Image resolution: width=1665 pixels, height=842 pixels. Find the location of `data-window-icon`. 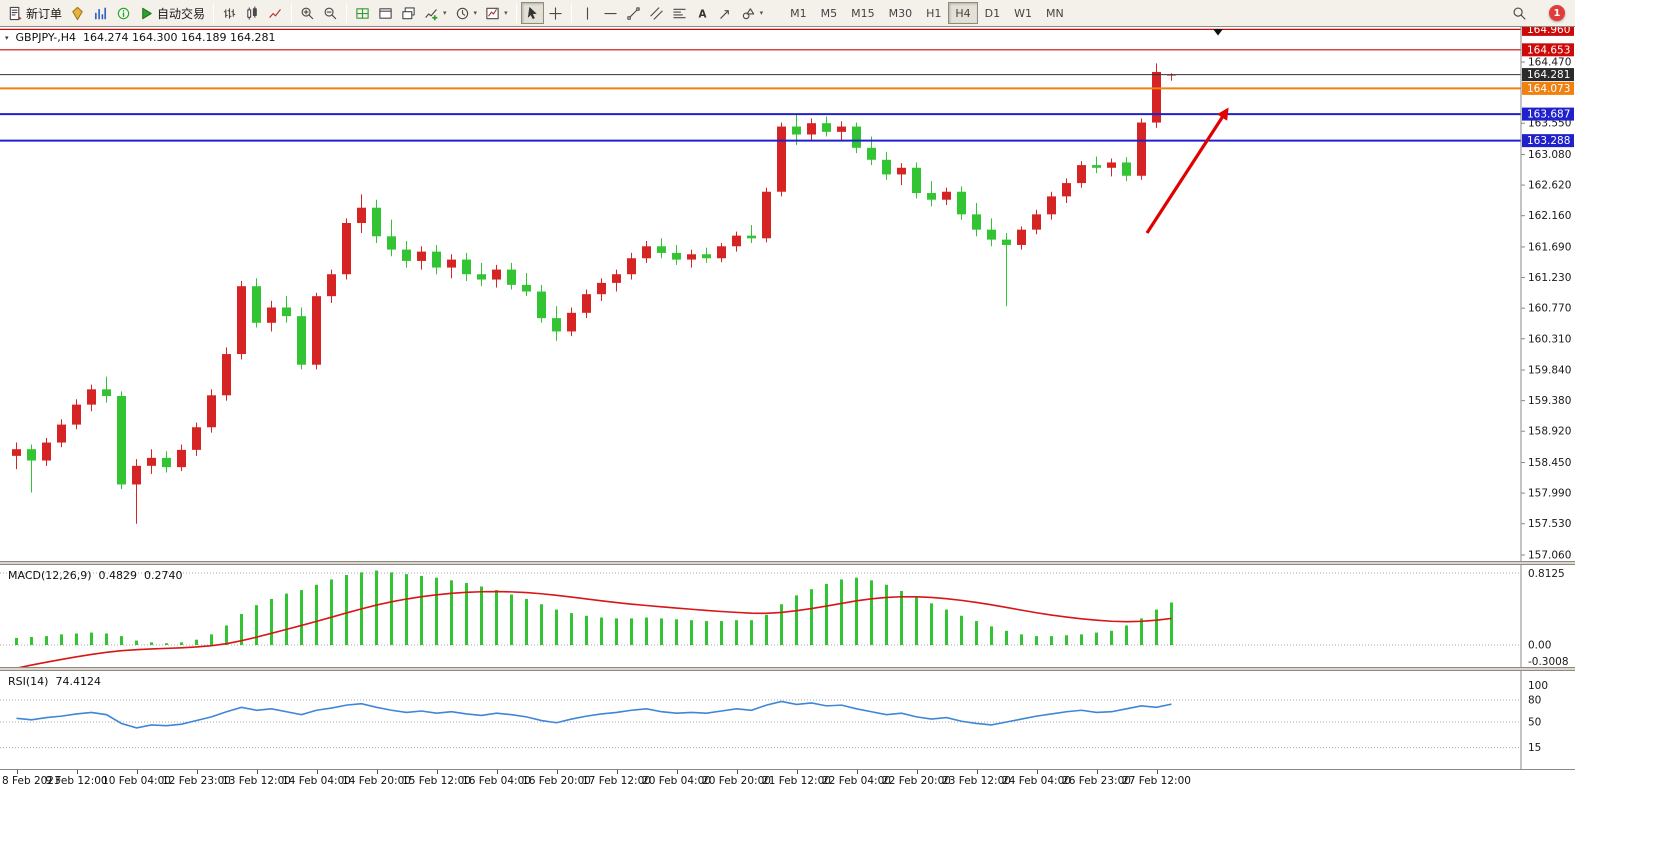

data-window-icon is located at coordinates (123, 13).